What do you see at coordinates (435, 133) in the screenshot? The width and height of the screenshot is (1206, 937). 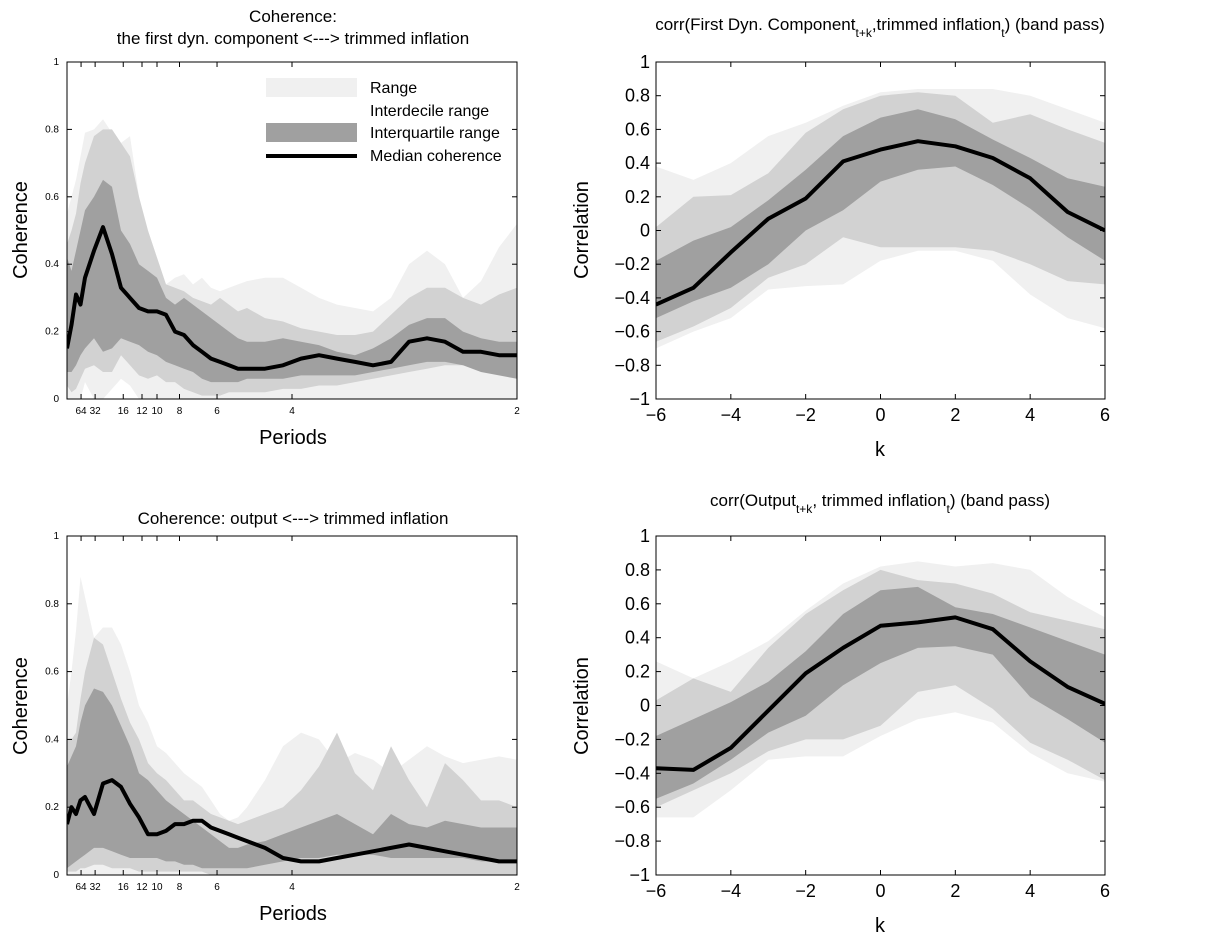 I see `legend-label-iqr: Interquartile range` at bounding box center [435, 133].